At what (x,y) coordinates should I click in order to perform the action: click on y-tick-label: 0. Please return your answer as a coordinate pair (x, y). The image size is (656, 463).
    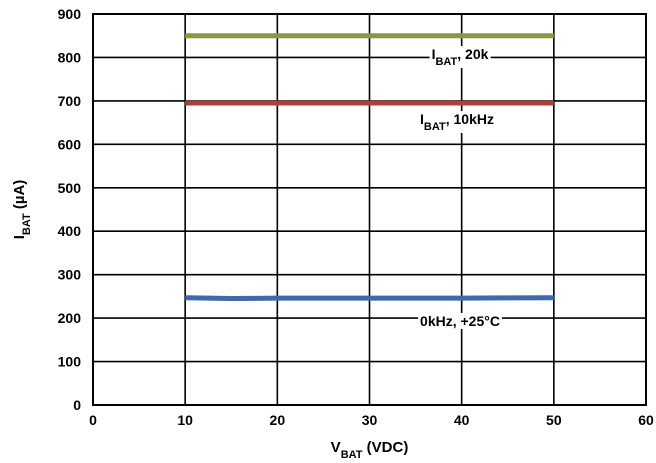
    Looking at the image, I should click on (77, 405).